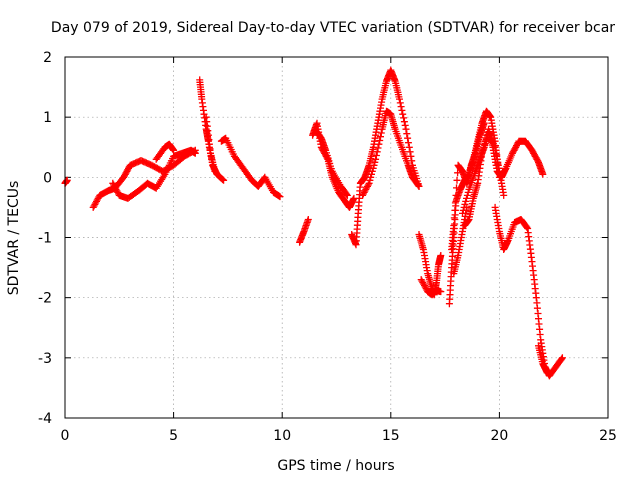 The width and height of the screenshot is (640, 480). I want to click on y-axis-label: SDTVAR / TECUs, so click(14, 238).